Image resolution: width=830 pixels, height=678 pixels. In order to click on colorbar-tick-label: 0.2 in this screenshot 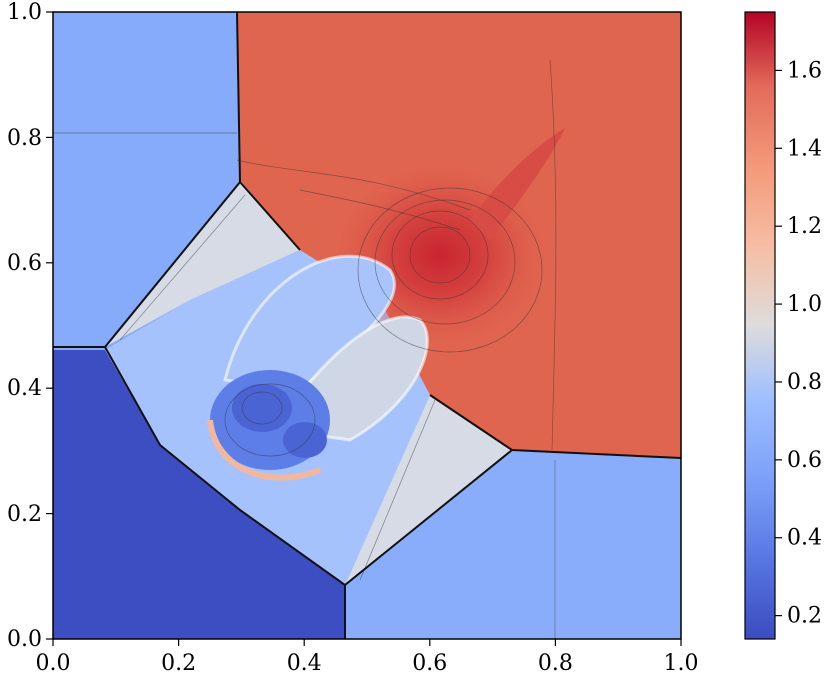, I will do `click(804, 616)`.